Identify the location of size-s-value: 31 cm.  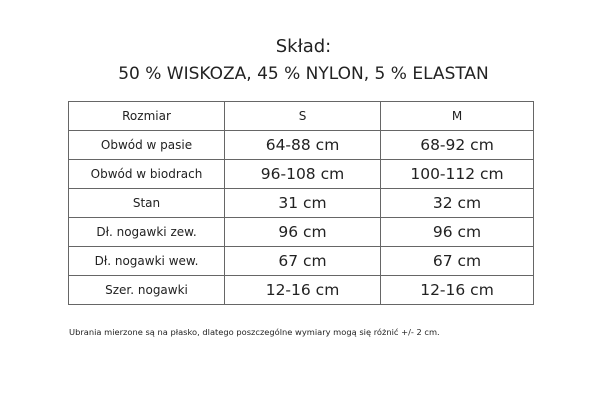
(302, 203).